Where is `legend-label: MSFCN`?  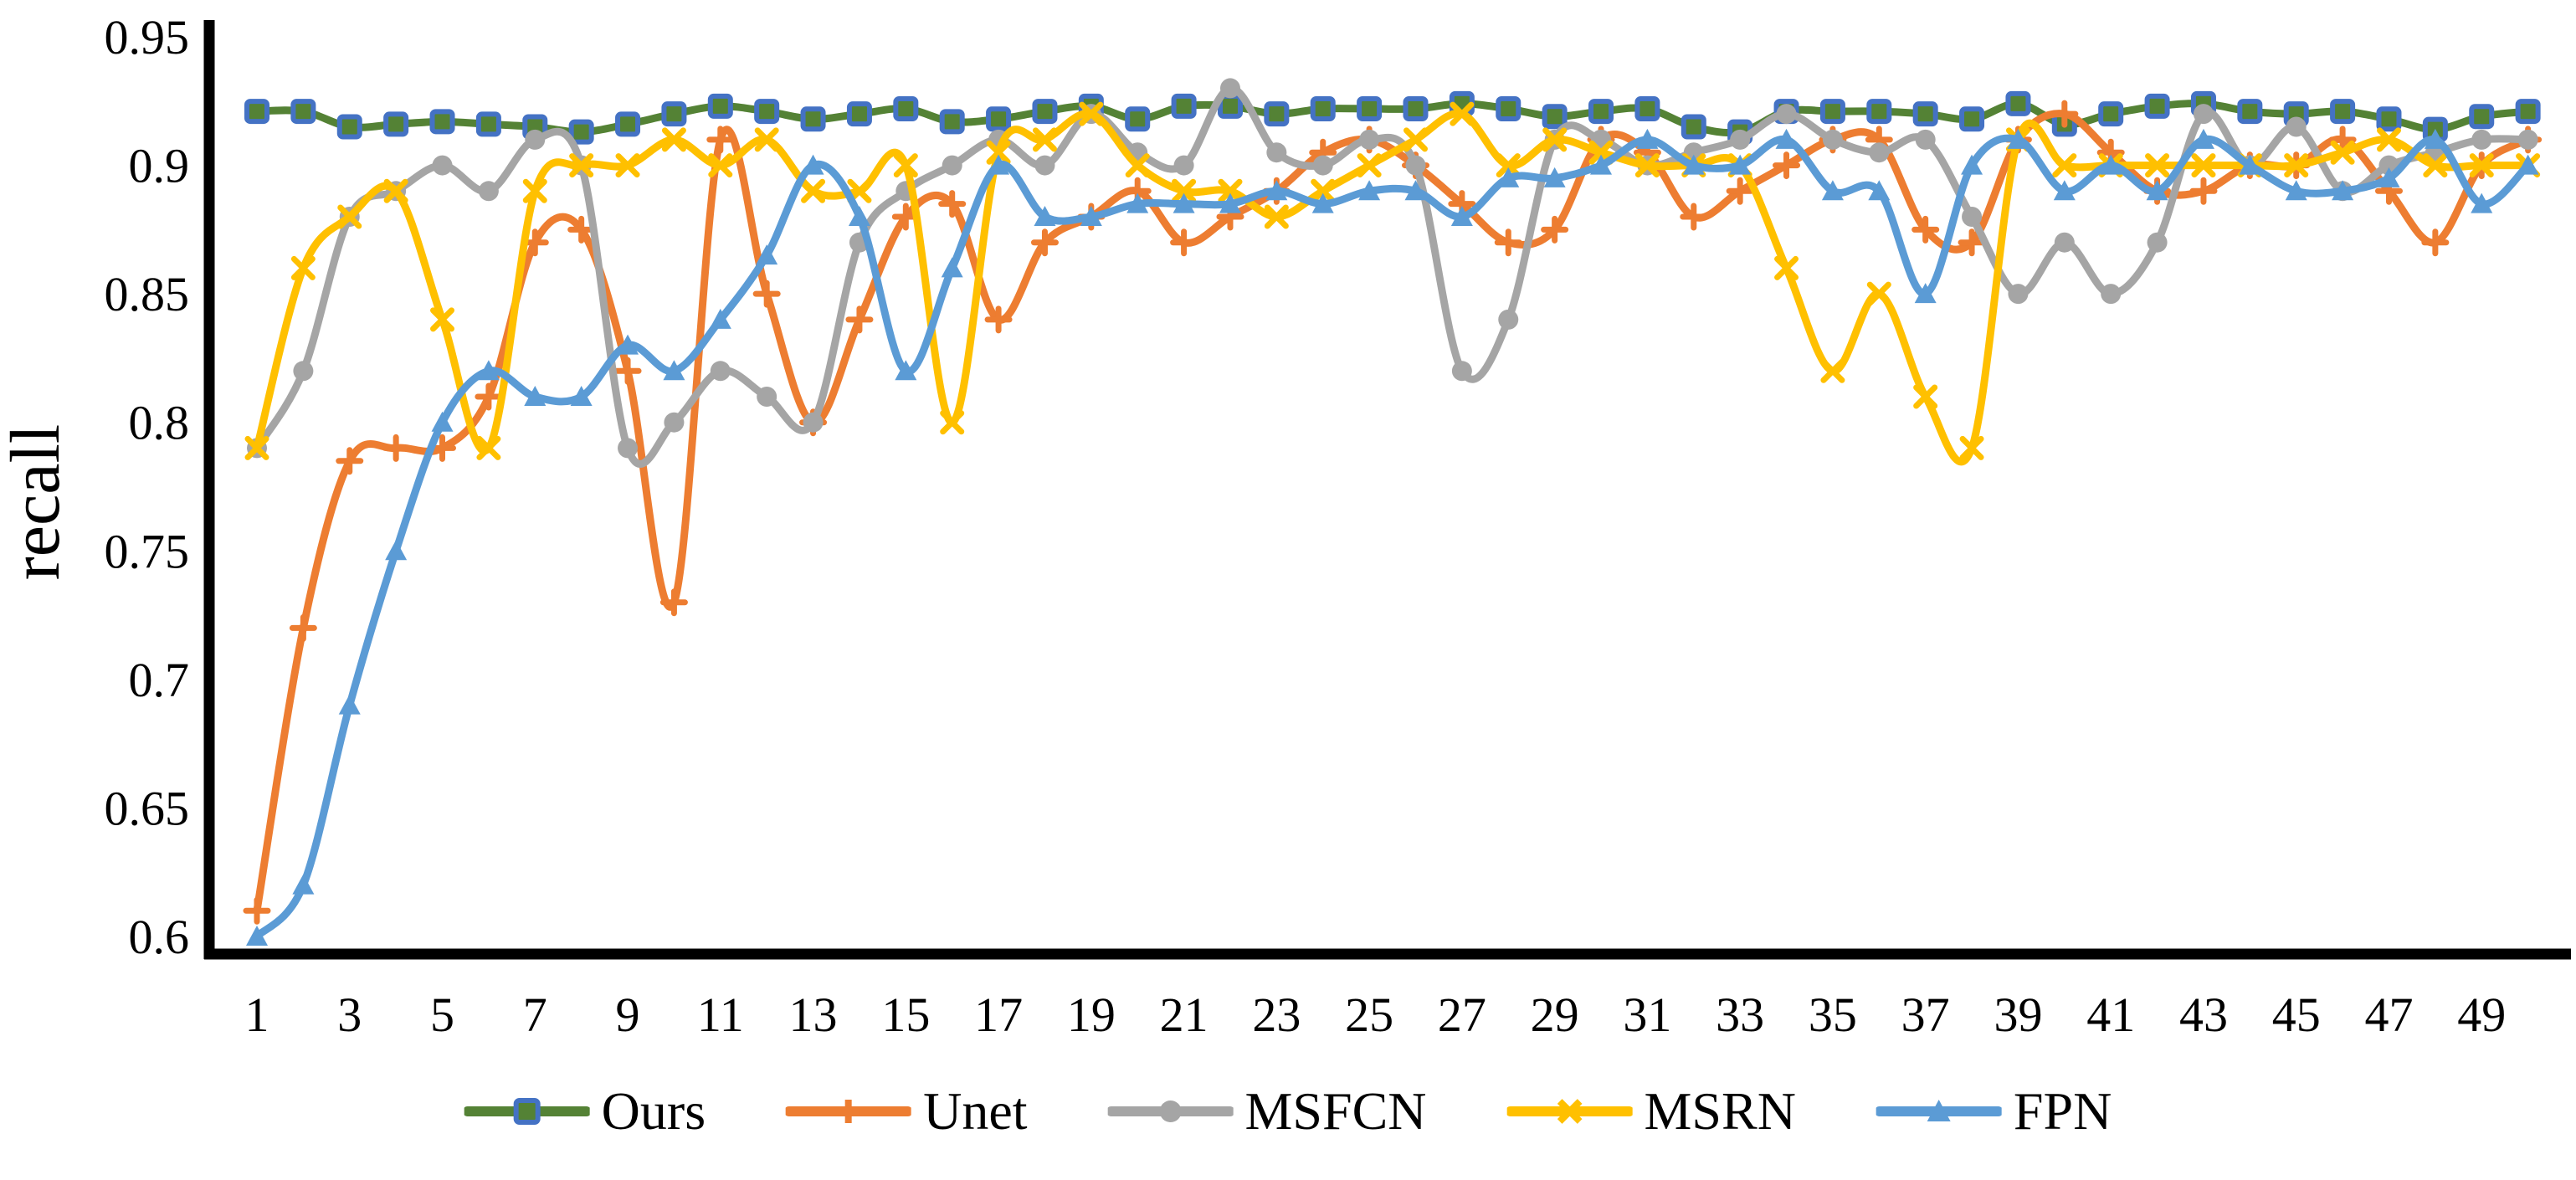 legend-label: MSFCN is located at coordinates (1335, 1111).